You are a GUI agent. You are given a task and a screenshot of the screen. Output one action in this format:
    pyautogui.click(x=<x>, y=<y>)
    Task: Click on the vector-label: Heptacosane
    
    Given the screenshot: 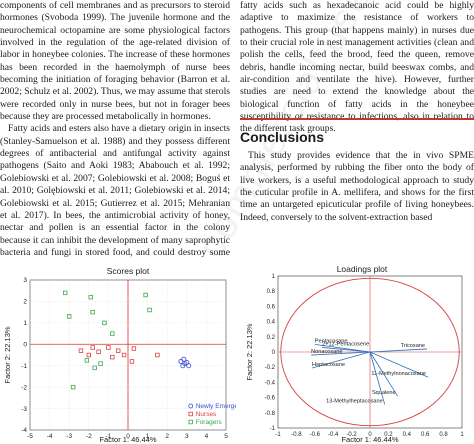 What is the action you would take?
    pyautogui.click(x=328, y=365)
    